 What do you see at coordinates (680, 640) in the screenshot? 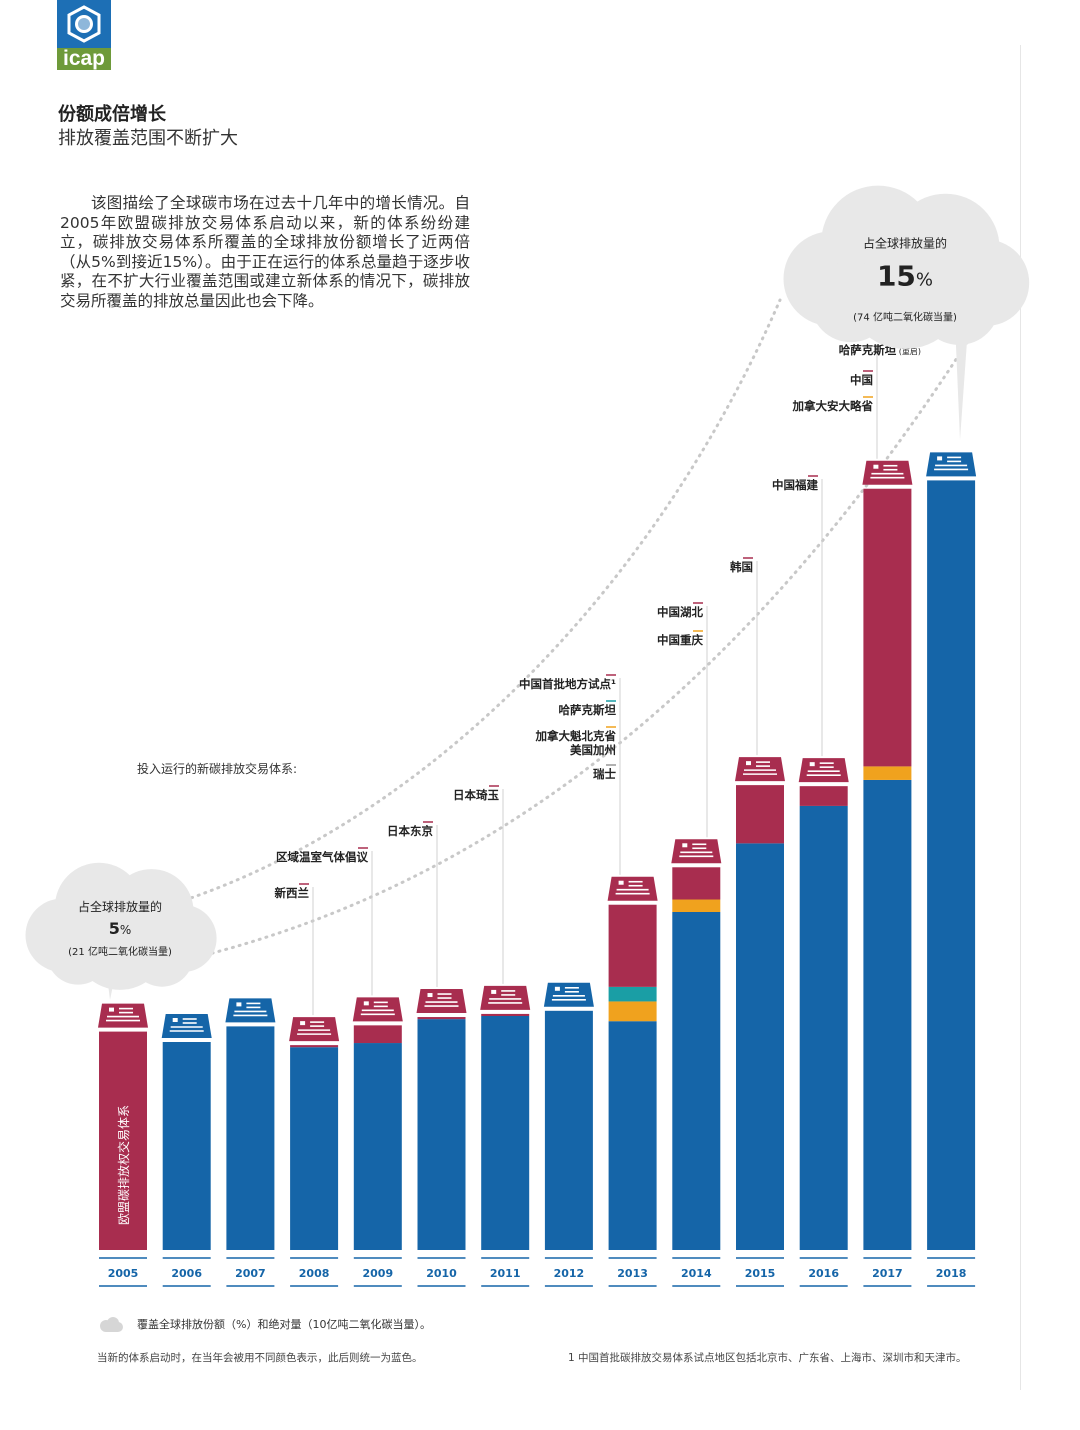
I see `new-system-label: 中国重庆` at bounding box center [680, 640].